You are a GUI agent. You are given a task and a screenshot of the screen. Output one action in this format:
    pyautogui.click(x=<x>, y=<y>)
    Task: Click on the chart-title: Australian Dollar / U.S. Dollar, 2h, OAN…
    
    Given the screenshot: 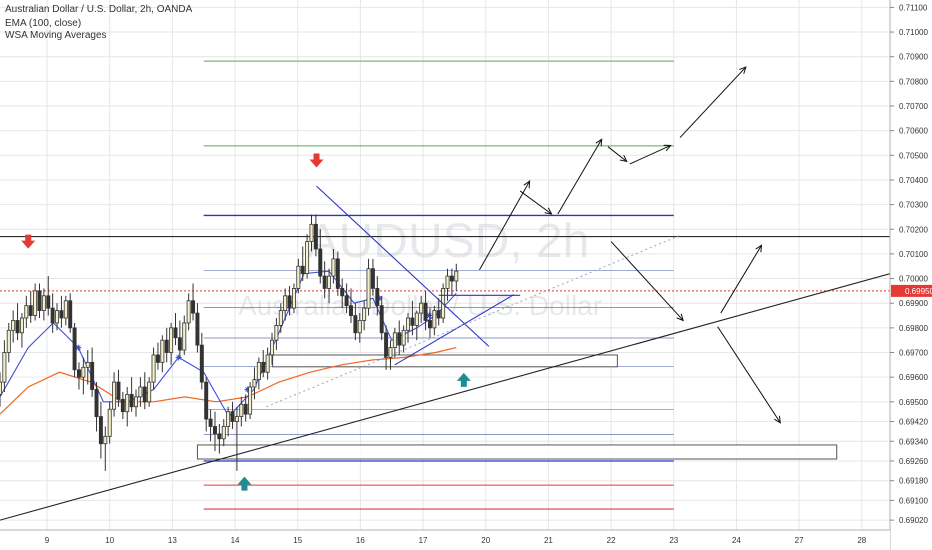 What is the action you would take?
    pyautogui.click(x=99, y=9)
    